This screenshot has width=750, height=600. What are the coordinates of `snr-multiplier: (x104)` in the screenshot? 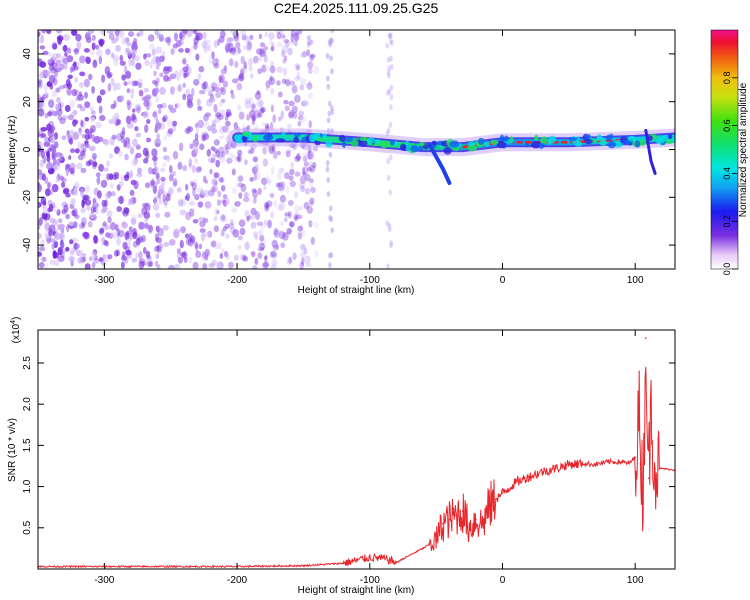 It's located at (16, 330).